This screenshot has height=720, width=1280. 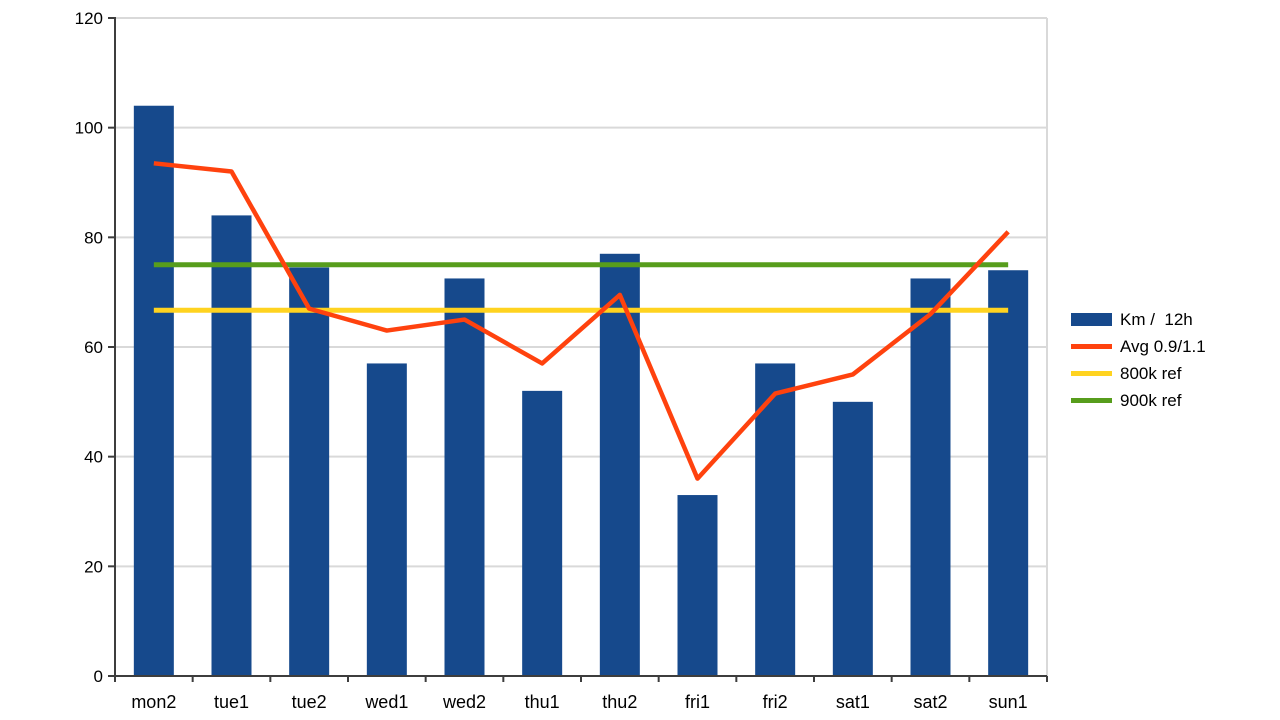 I want to click on x-axis-label-mon2: mon2, so click(x=153, y=702).